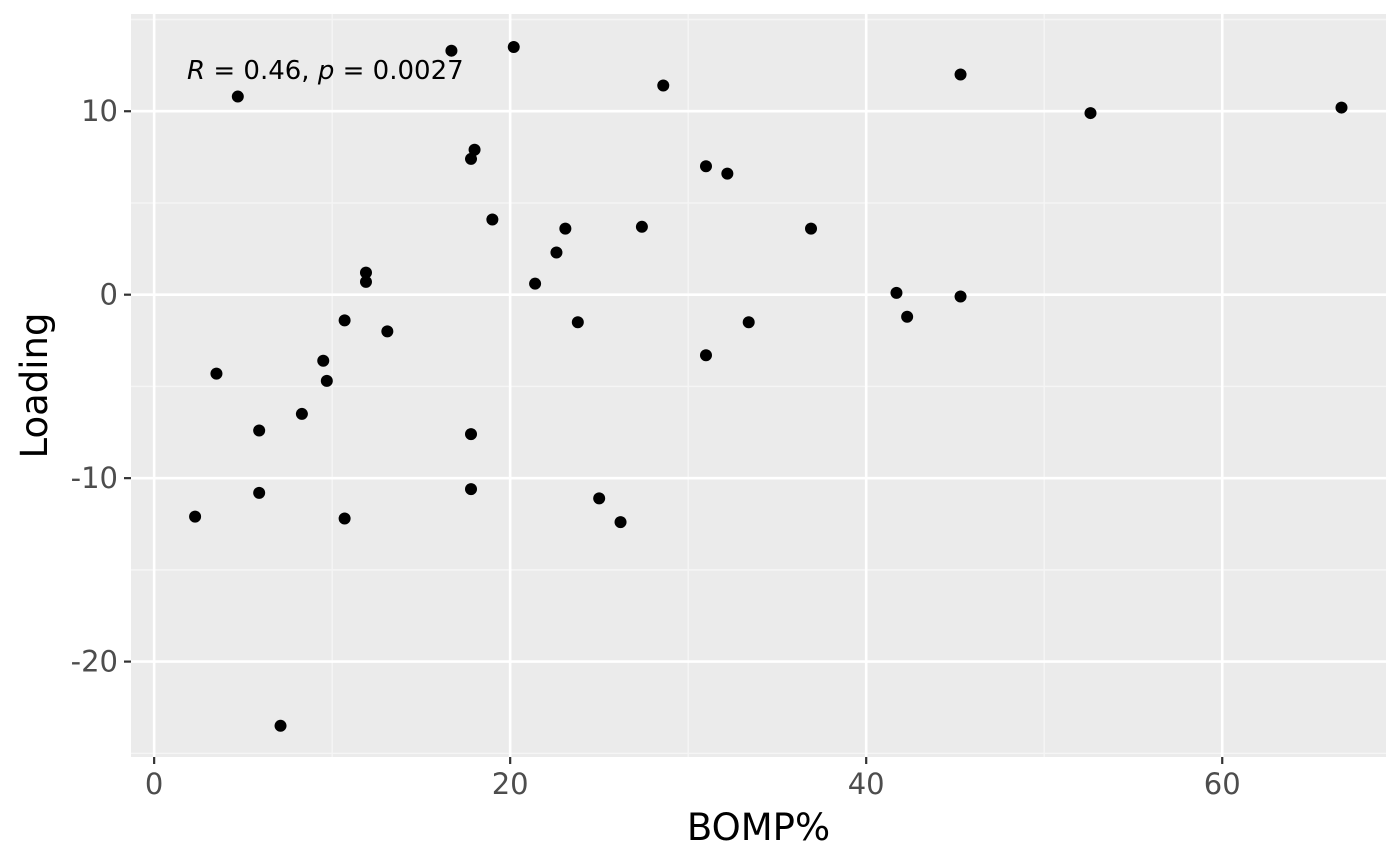 The height and width of the screenshot is (865, 1400). I want to click on x-tick-label: 60, so click(1222, 784).